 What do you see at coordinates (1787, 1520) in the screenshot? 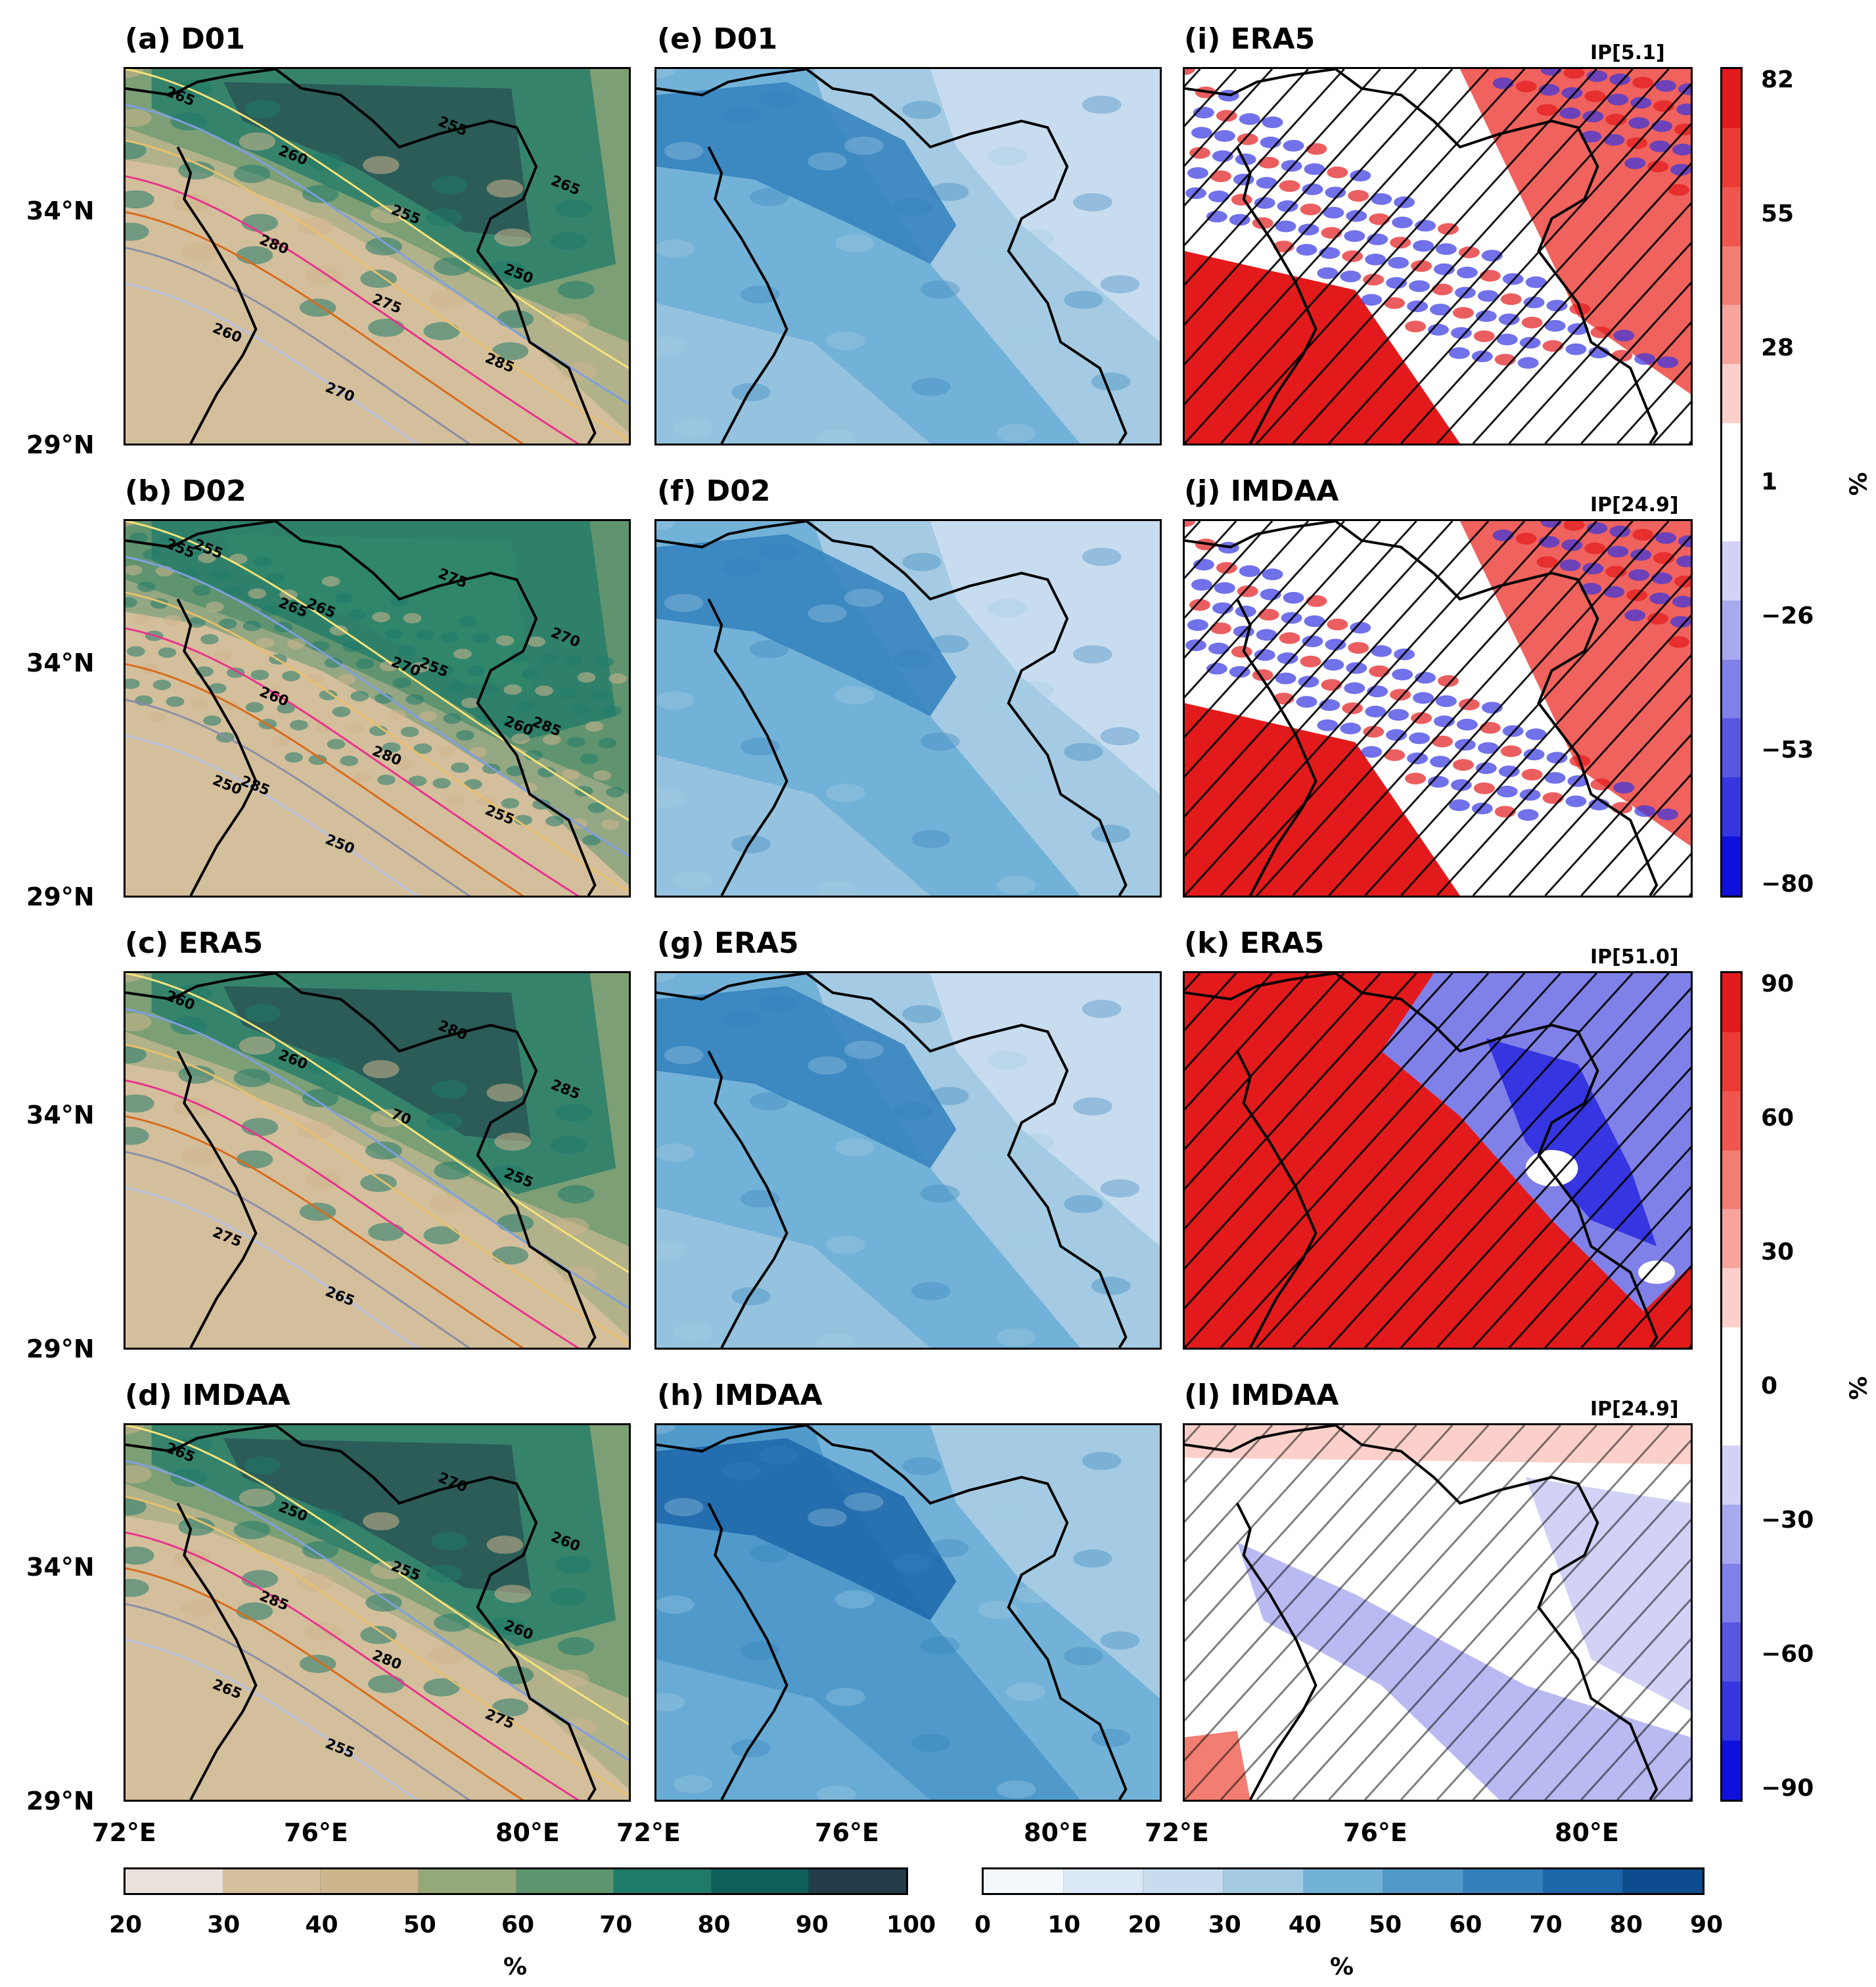
I see `colorbar-tick-label: −30` at bounding box center [1787, 1520].